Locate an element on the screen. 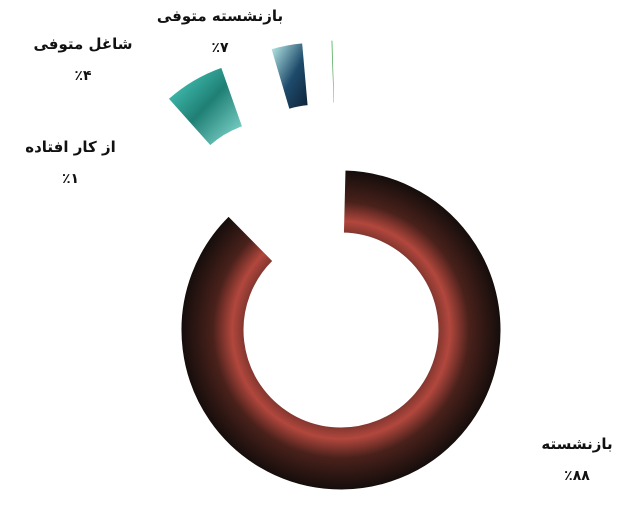 The image size is (638, 519). slice-label-deceased-employed: شاغل متوفی ٪۴ is located at coordinates (83, 60).